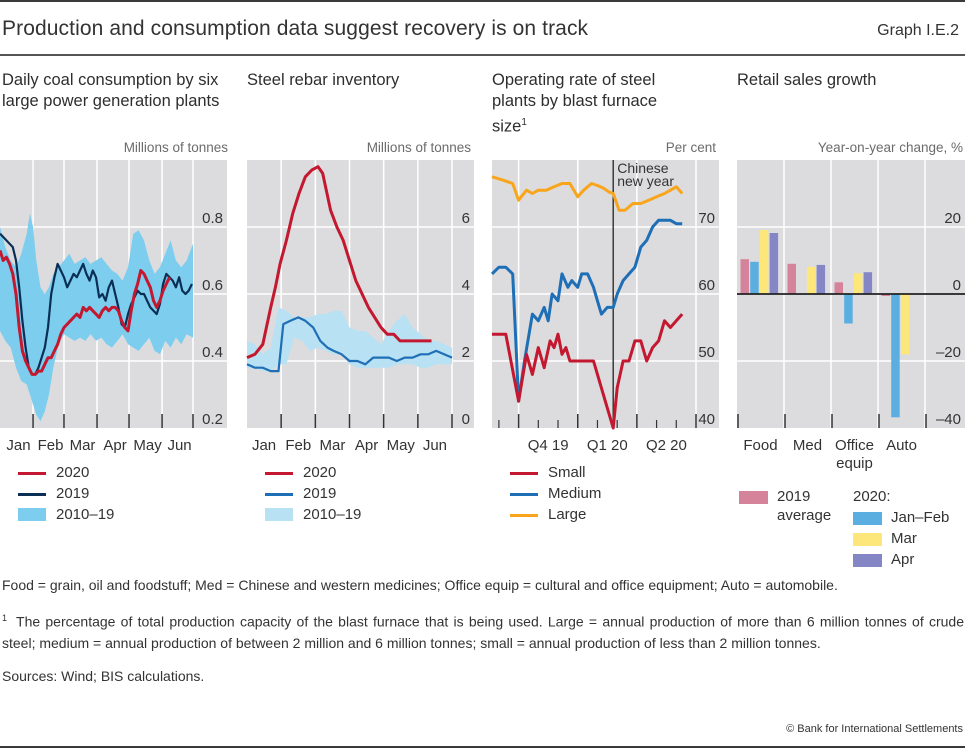 This screenshot has width=965, height=748. I want to click on top-rule, so click(482, 1).